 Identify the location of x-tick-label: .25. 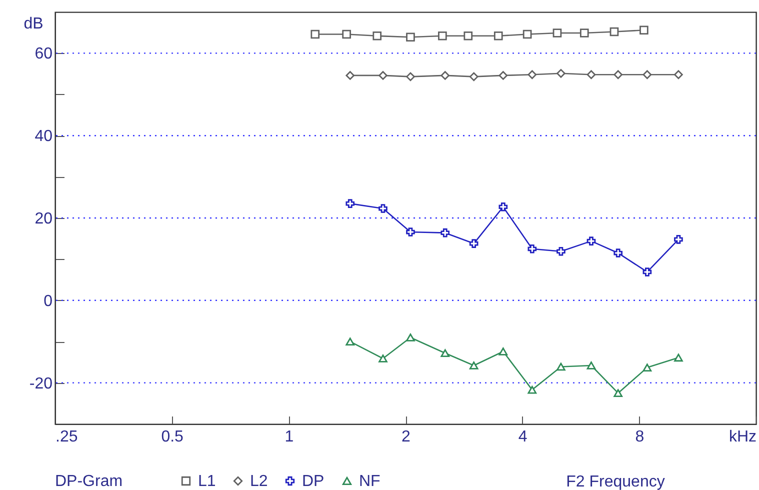
(67, 437).